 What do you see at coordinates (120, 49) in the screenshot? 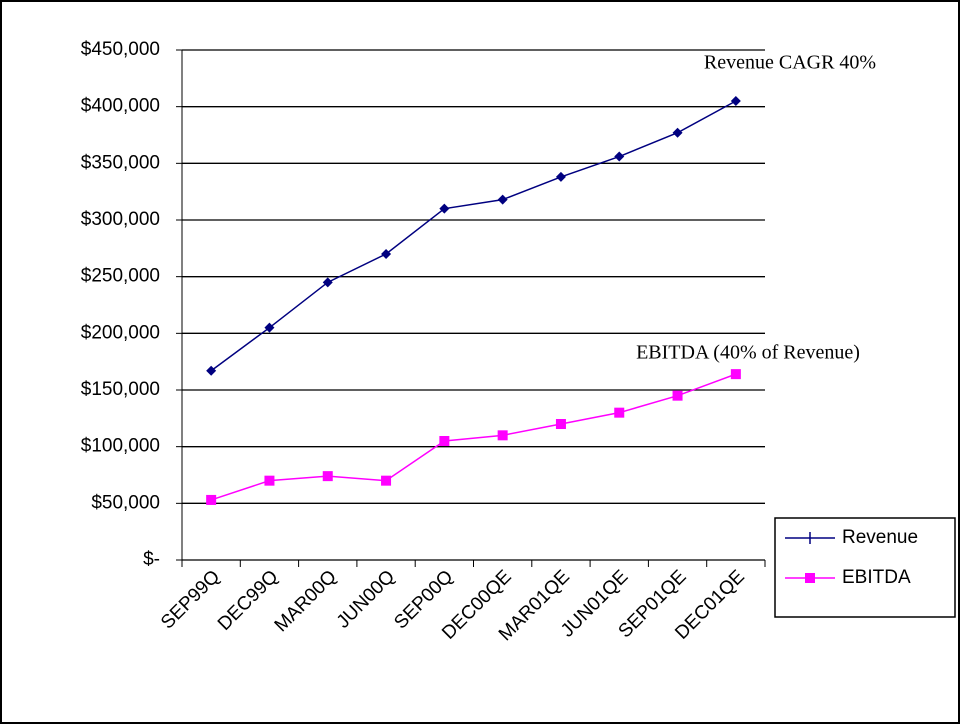
I see `y-tick-label: $450,000` at bounding box center [120, 49].